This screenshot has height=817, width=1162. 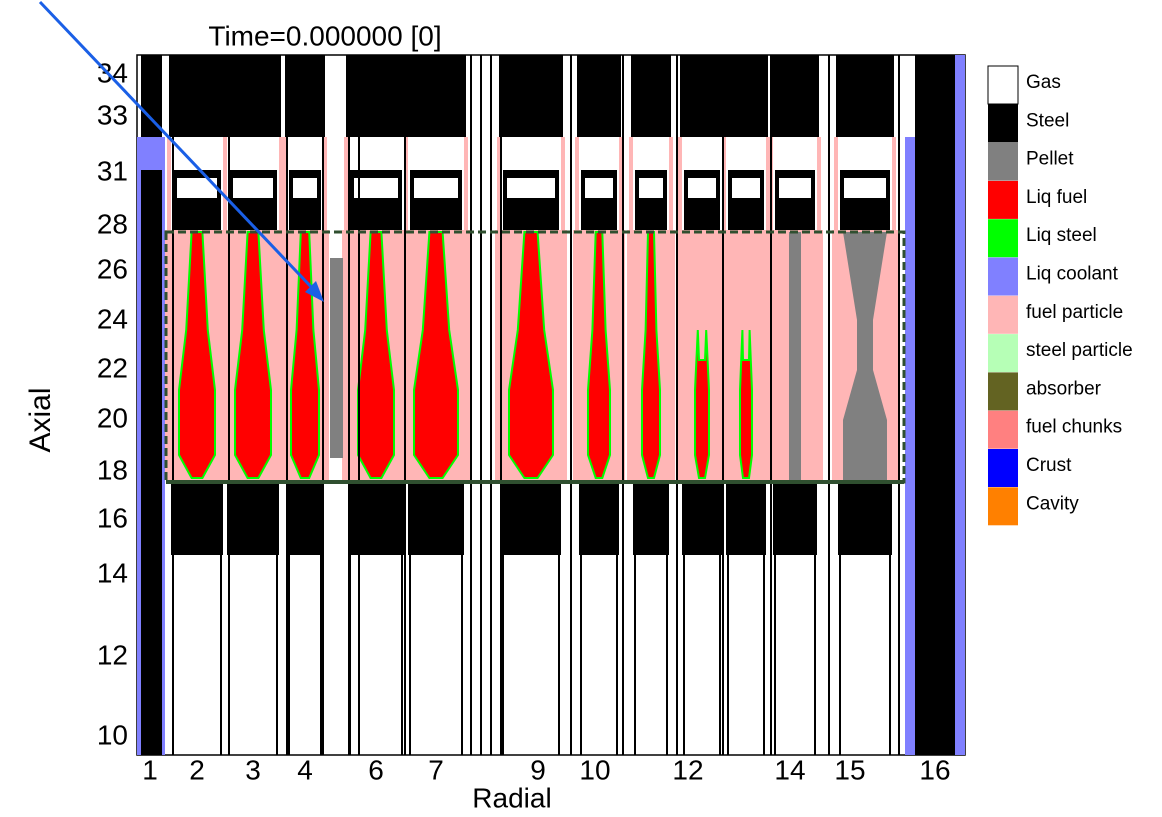 I want to click on legend-label: steel particle, so click(x=1079, y=350).